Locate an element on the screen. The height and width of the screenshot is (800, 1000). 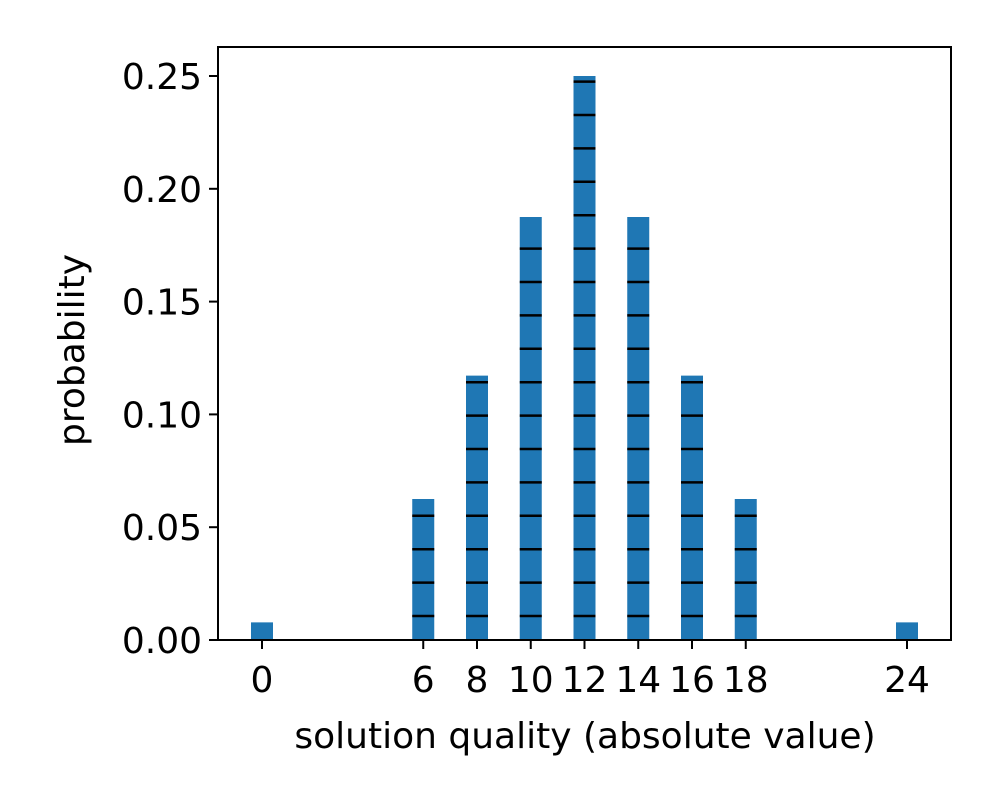
x-tick-label: 12 is located at coordinates (585, 680).